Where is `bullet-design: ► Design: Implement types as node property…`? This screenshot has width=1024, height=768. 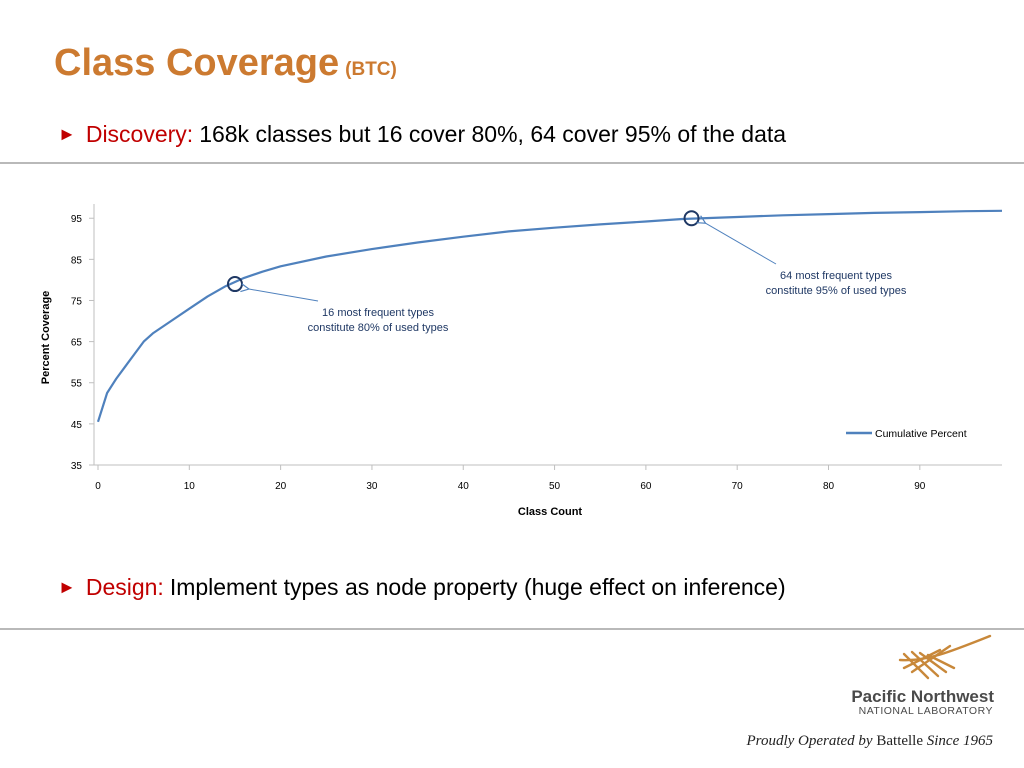
bullet-design: ► Design: Implement types as node property… is located at coordinates (422, 587).